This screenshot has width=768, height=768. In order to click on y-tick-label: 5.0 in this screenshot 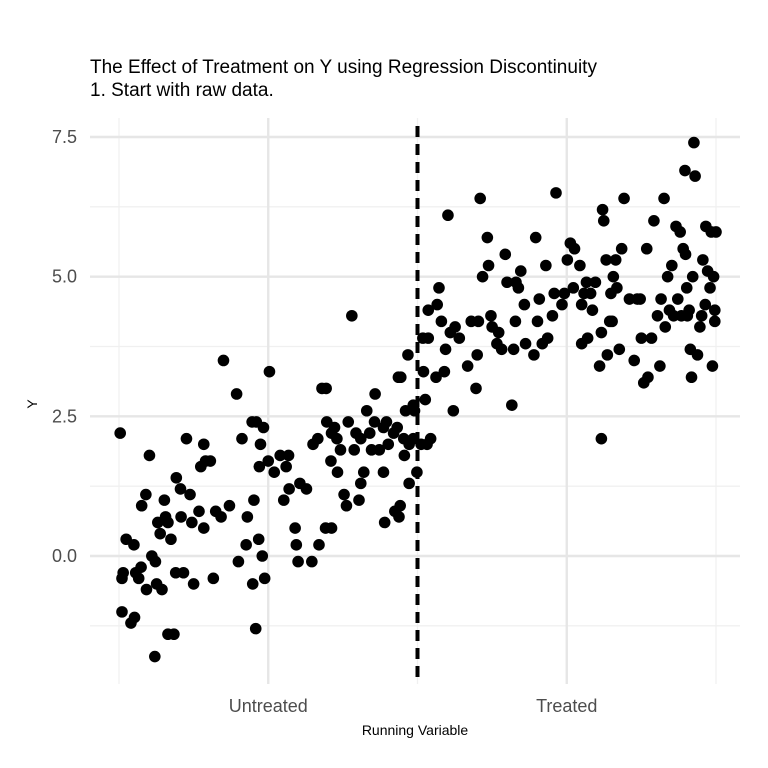, I will do `click(64, 277)`.